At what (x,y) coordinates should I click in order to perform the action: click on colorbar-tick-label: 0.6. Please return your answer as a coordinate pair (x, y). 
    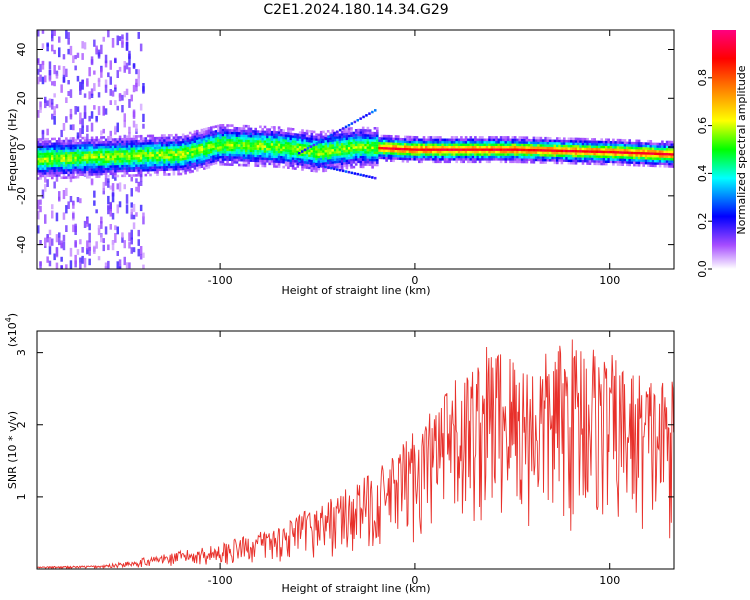
    Looking at the image, I should click on (702, 126).